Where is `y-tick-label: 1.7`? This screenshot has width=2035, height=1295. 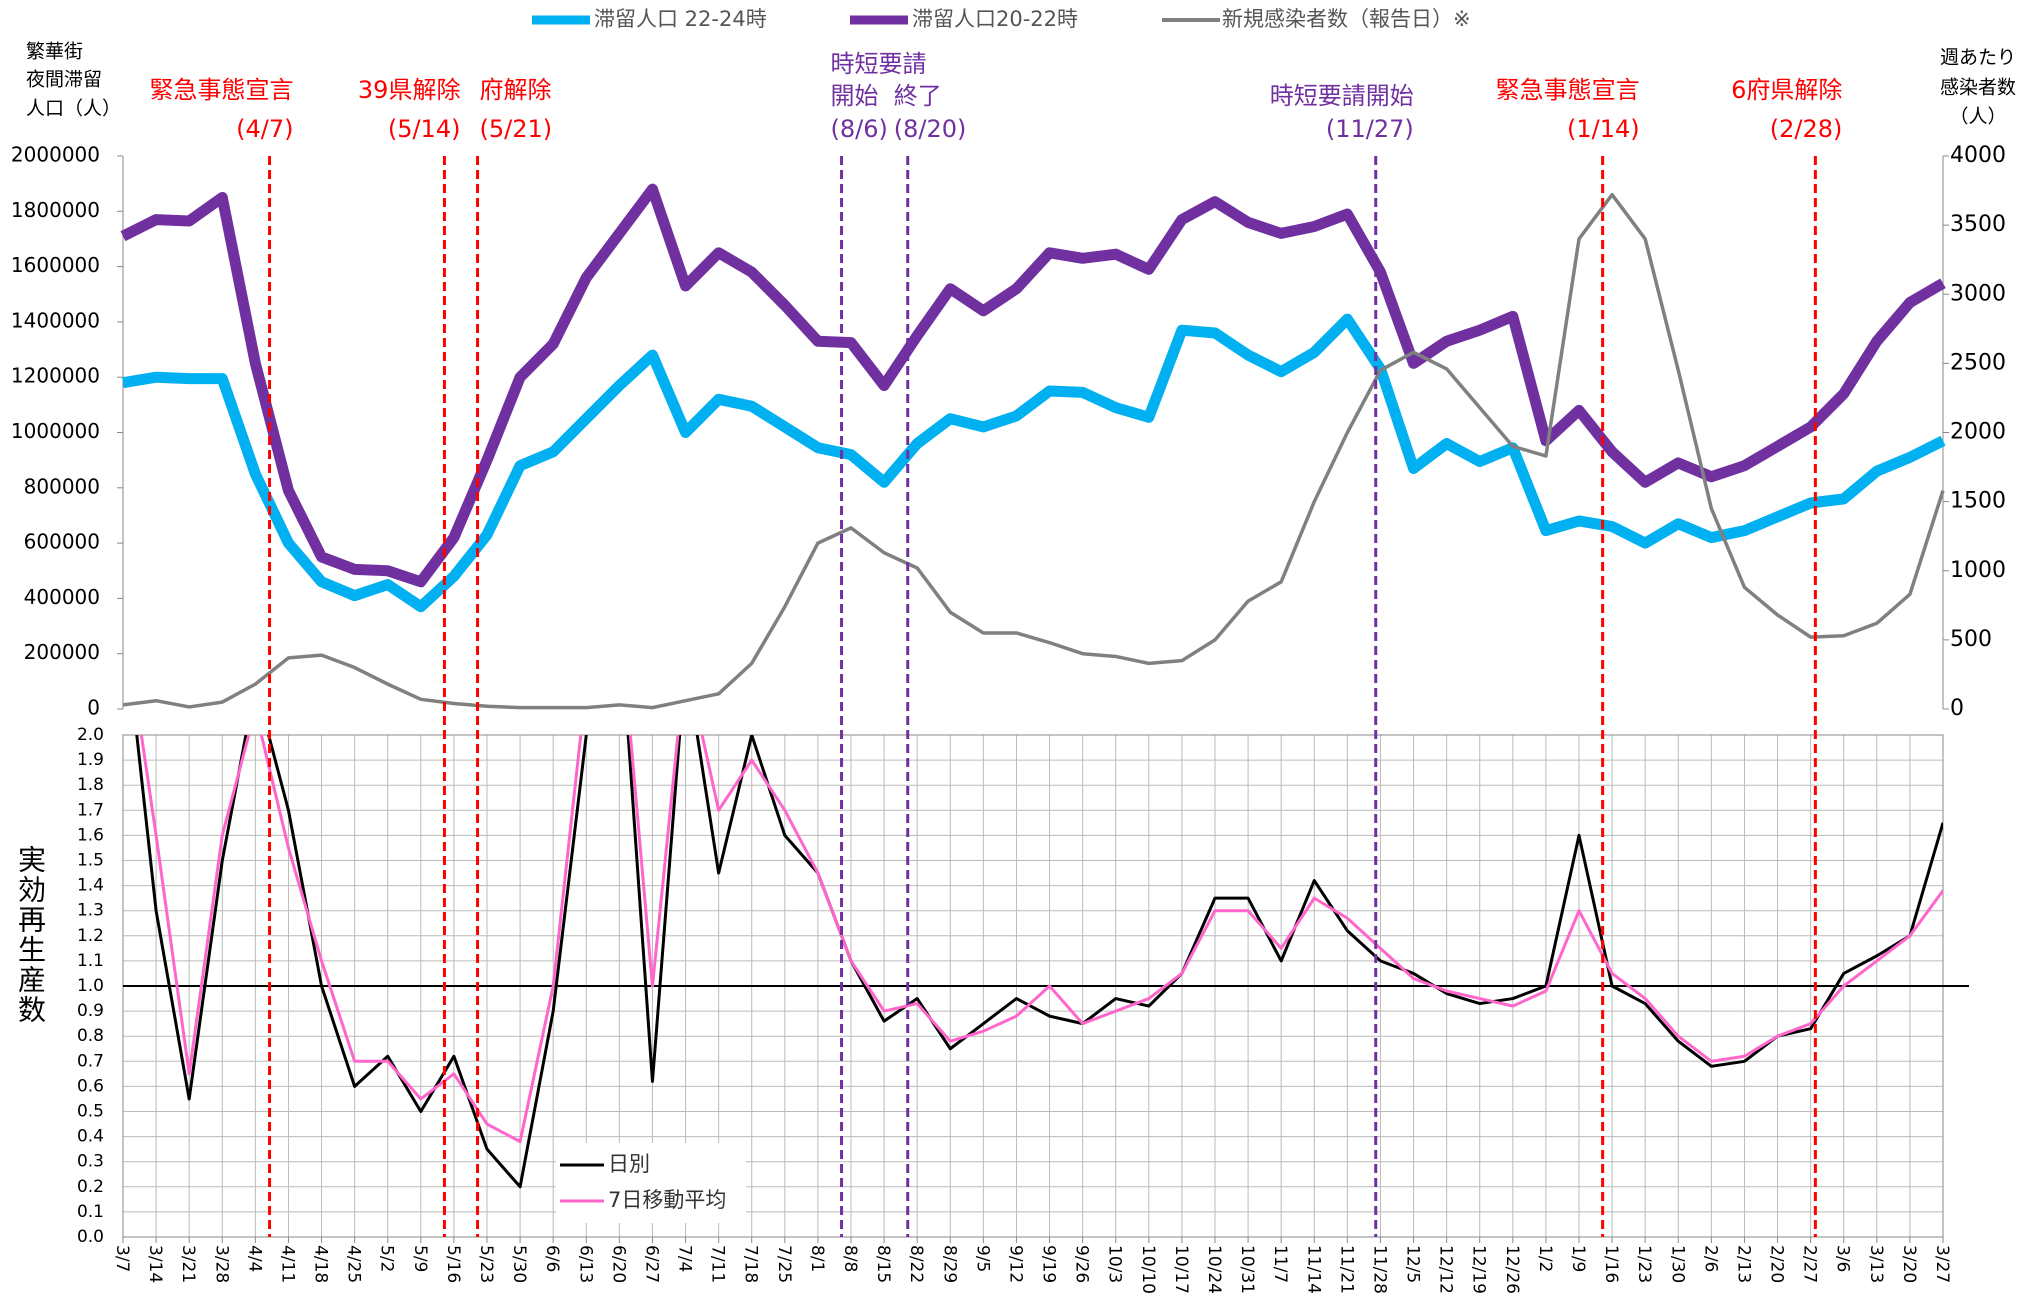
y-tick-label: 1.7 is located at coordinates (90, 810).